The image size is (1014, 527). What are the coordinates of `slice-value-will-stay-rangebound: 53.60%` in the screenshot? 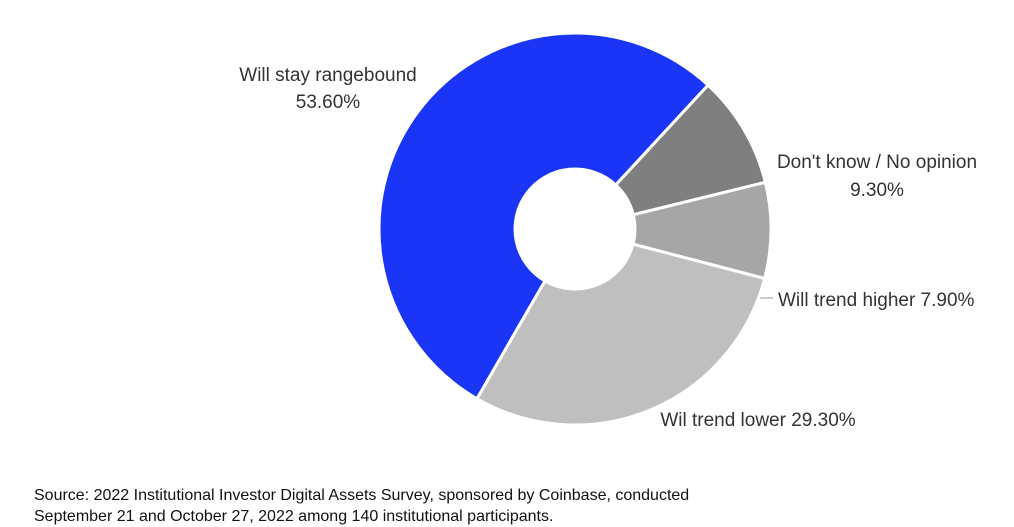 It's located at (328, 102).